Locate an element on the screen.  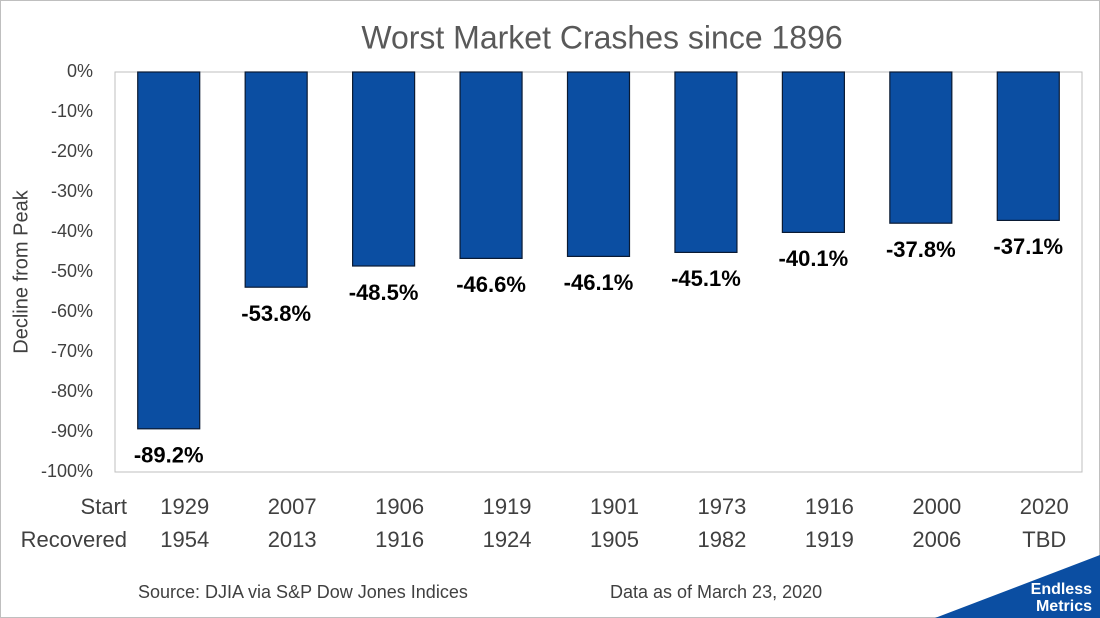
x-tick-label: 1905 is located at coordinates (614, 539).